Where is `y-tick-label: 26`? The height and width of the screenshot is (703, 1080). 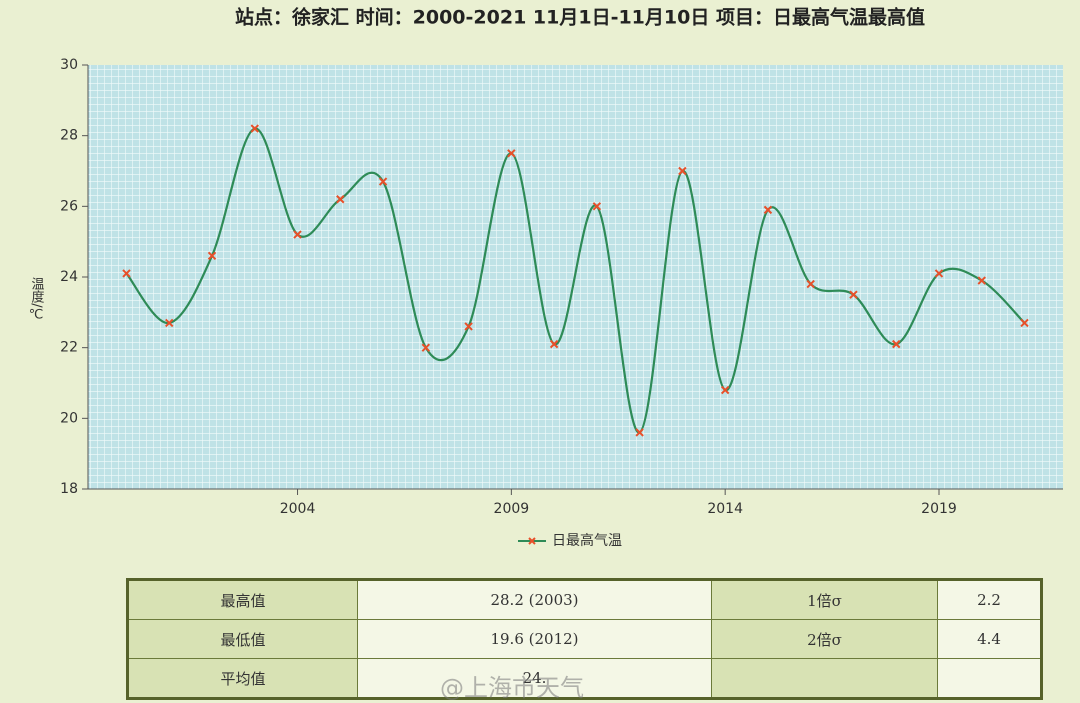 y-tick-label: 26 is located at coordinates (69, 206).